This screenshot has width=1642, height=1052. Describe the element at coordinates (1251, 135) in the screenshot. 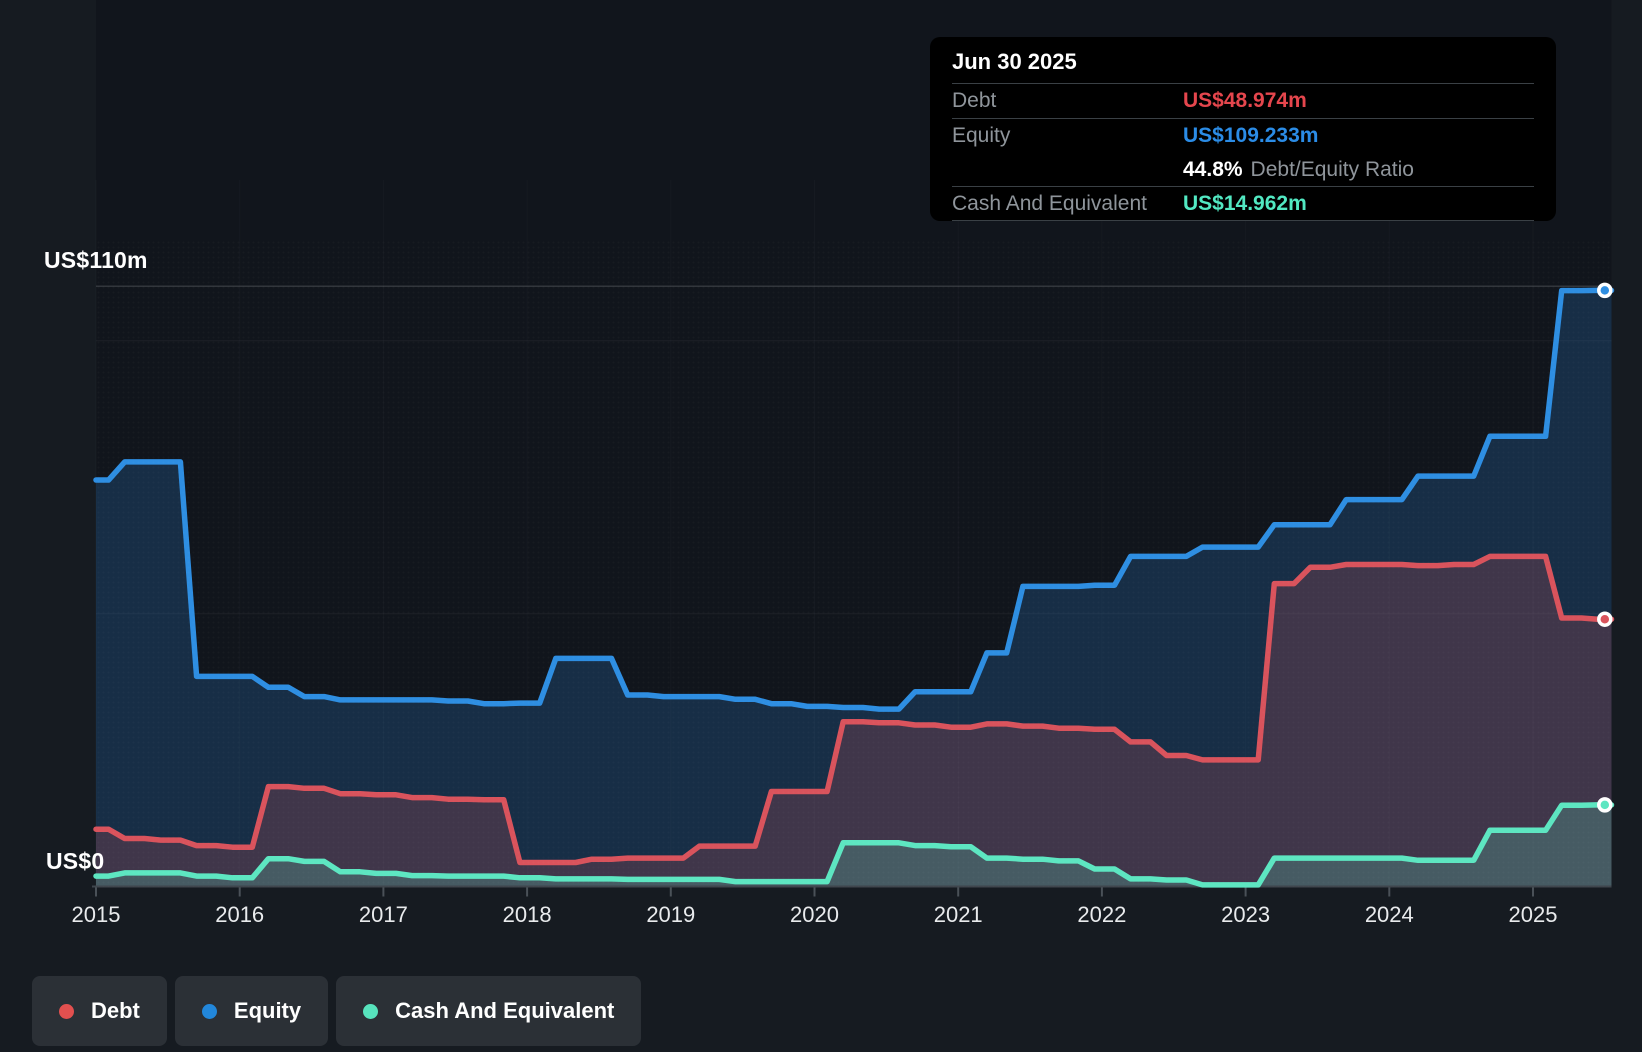

I see `tooltip-equity-value: US$109.233m` at that location.